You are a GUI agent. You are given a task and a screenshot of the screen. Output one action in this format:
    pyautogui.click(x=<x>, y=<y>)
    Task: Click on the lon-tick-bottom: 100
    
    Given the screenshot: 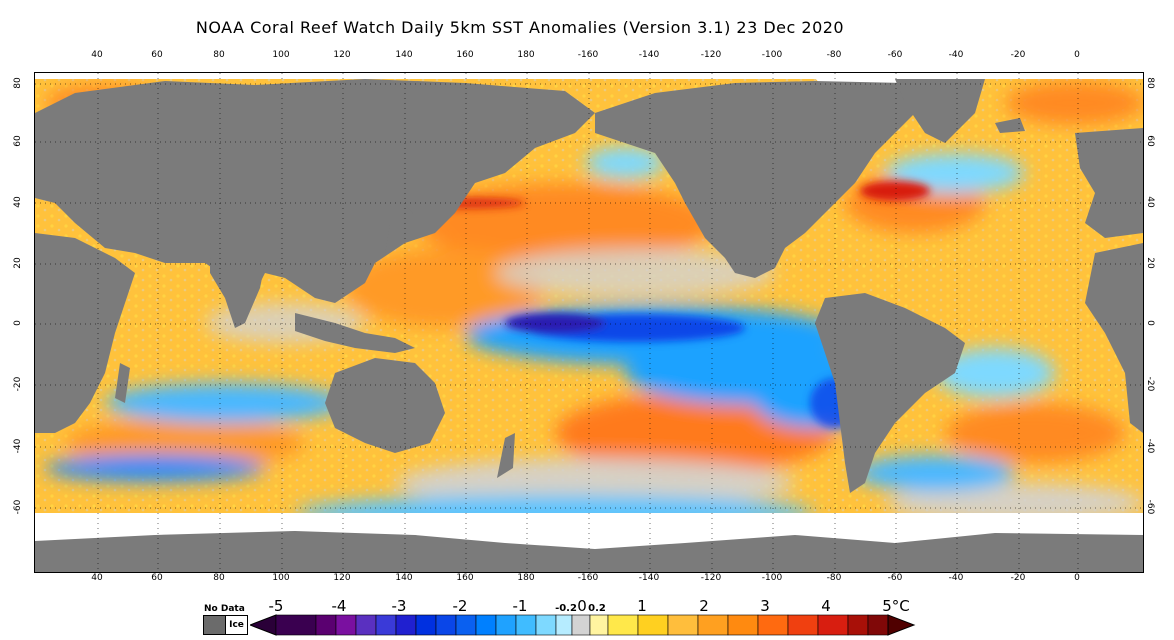 What is the action you would take?
    pyautogui.click(x=281, y=578)
    